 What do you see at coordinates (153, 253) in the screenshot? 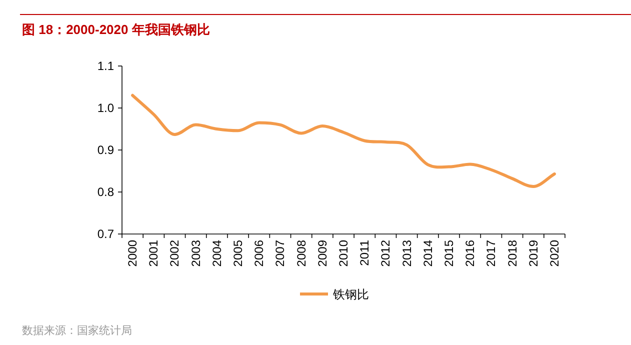
I see `x-tick-label: 2001` at bounding box center [153, 253].